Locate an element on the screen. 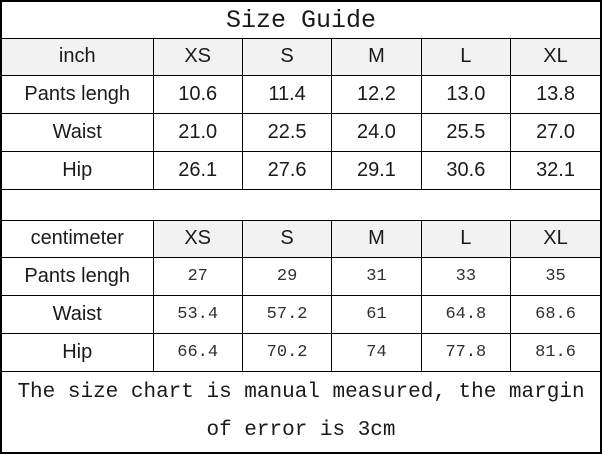 Image resolution: width=602 pixels, height=454 pixels. table-row: Hip 26.1 27.6 29.1 30.6 32.1 is located at coordinates (301, 169).